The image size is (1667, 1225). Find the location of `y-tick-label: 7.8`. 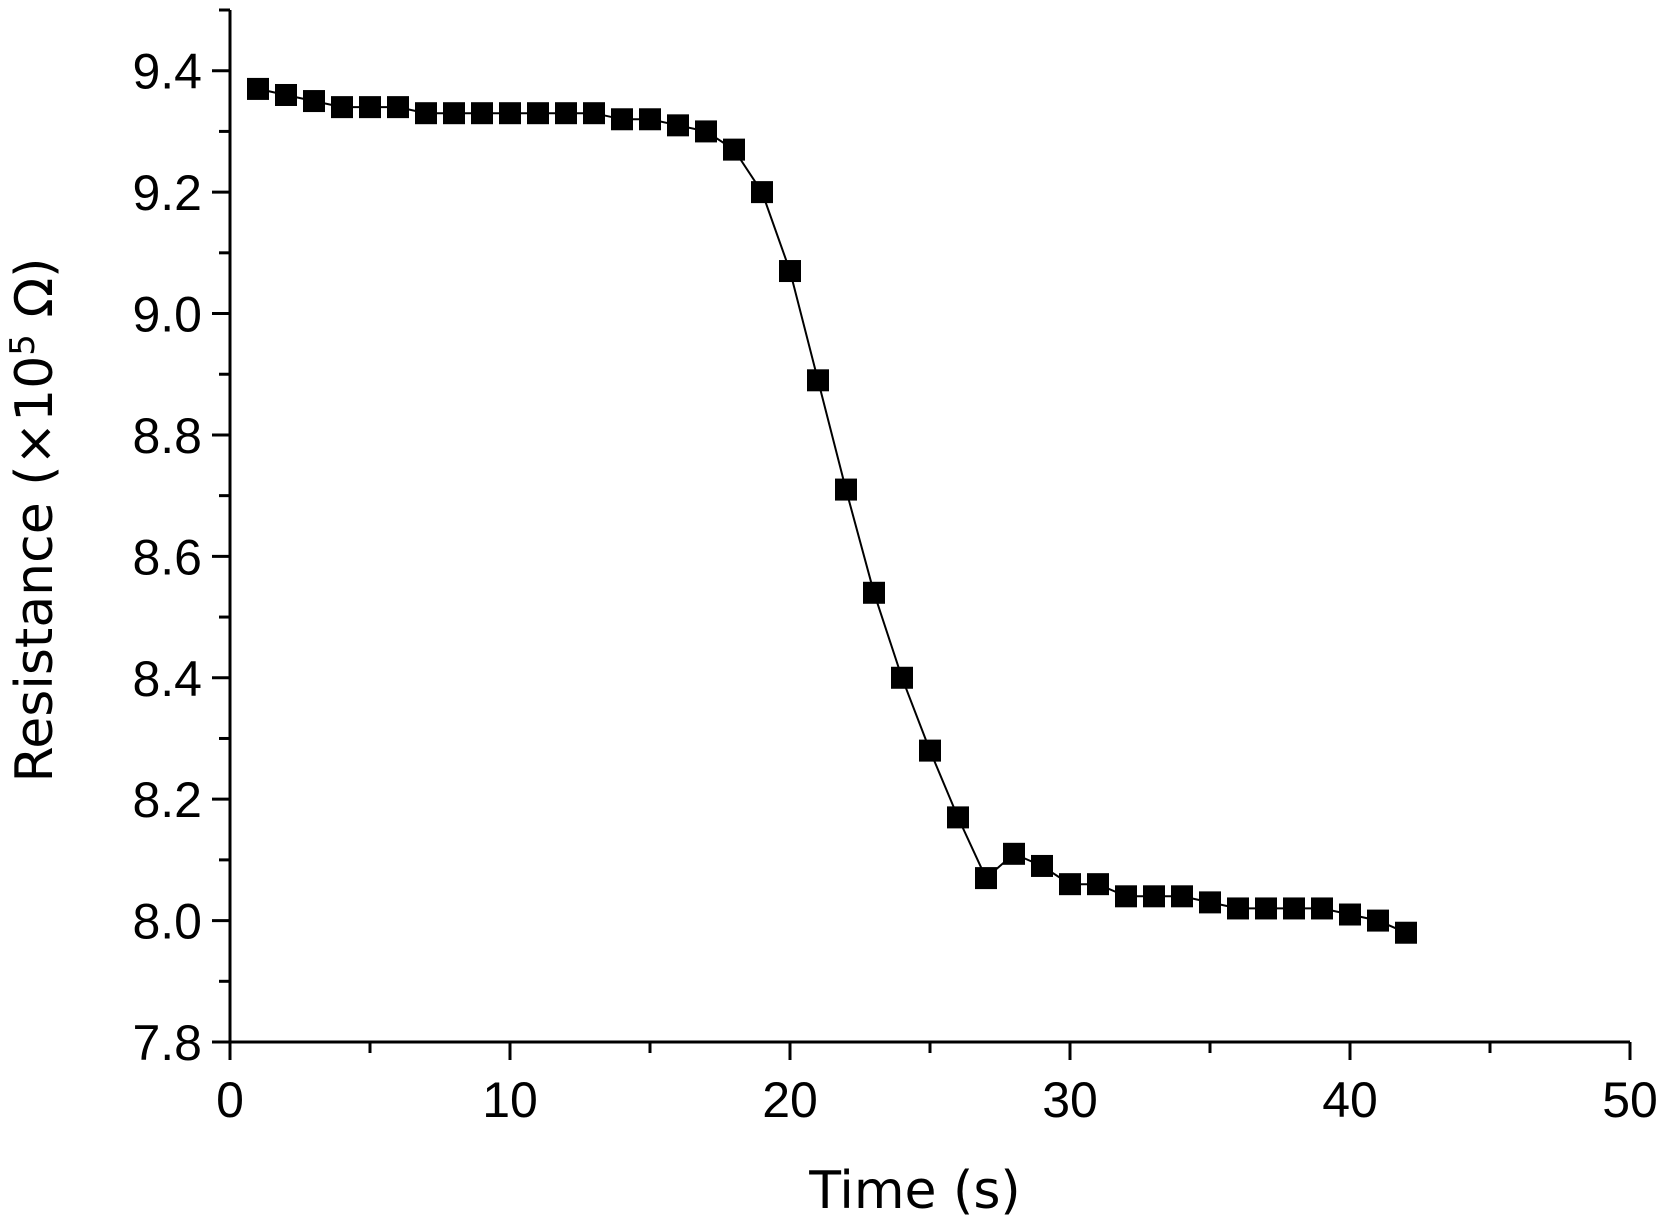

y-tick-label: 7.8 is located at coordinates (167, 1043).